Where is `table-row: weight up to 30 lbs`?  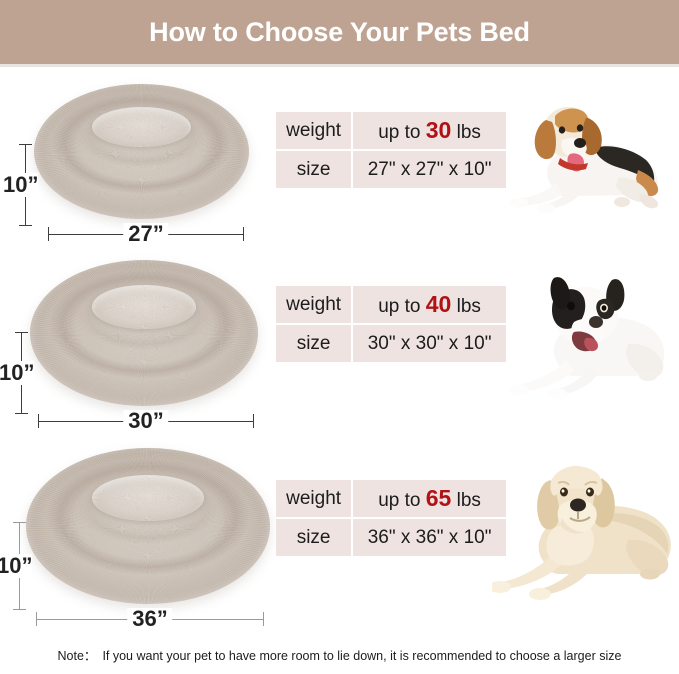 table-row: weight up to 30 lbs is located at coordinates (391, 130).